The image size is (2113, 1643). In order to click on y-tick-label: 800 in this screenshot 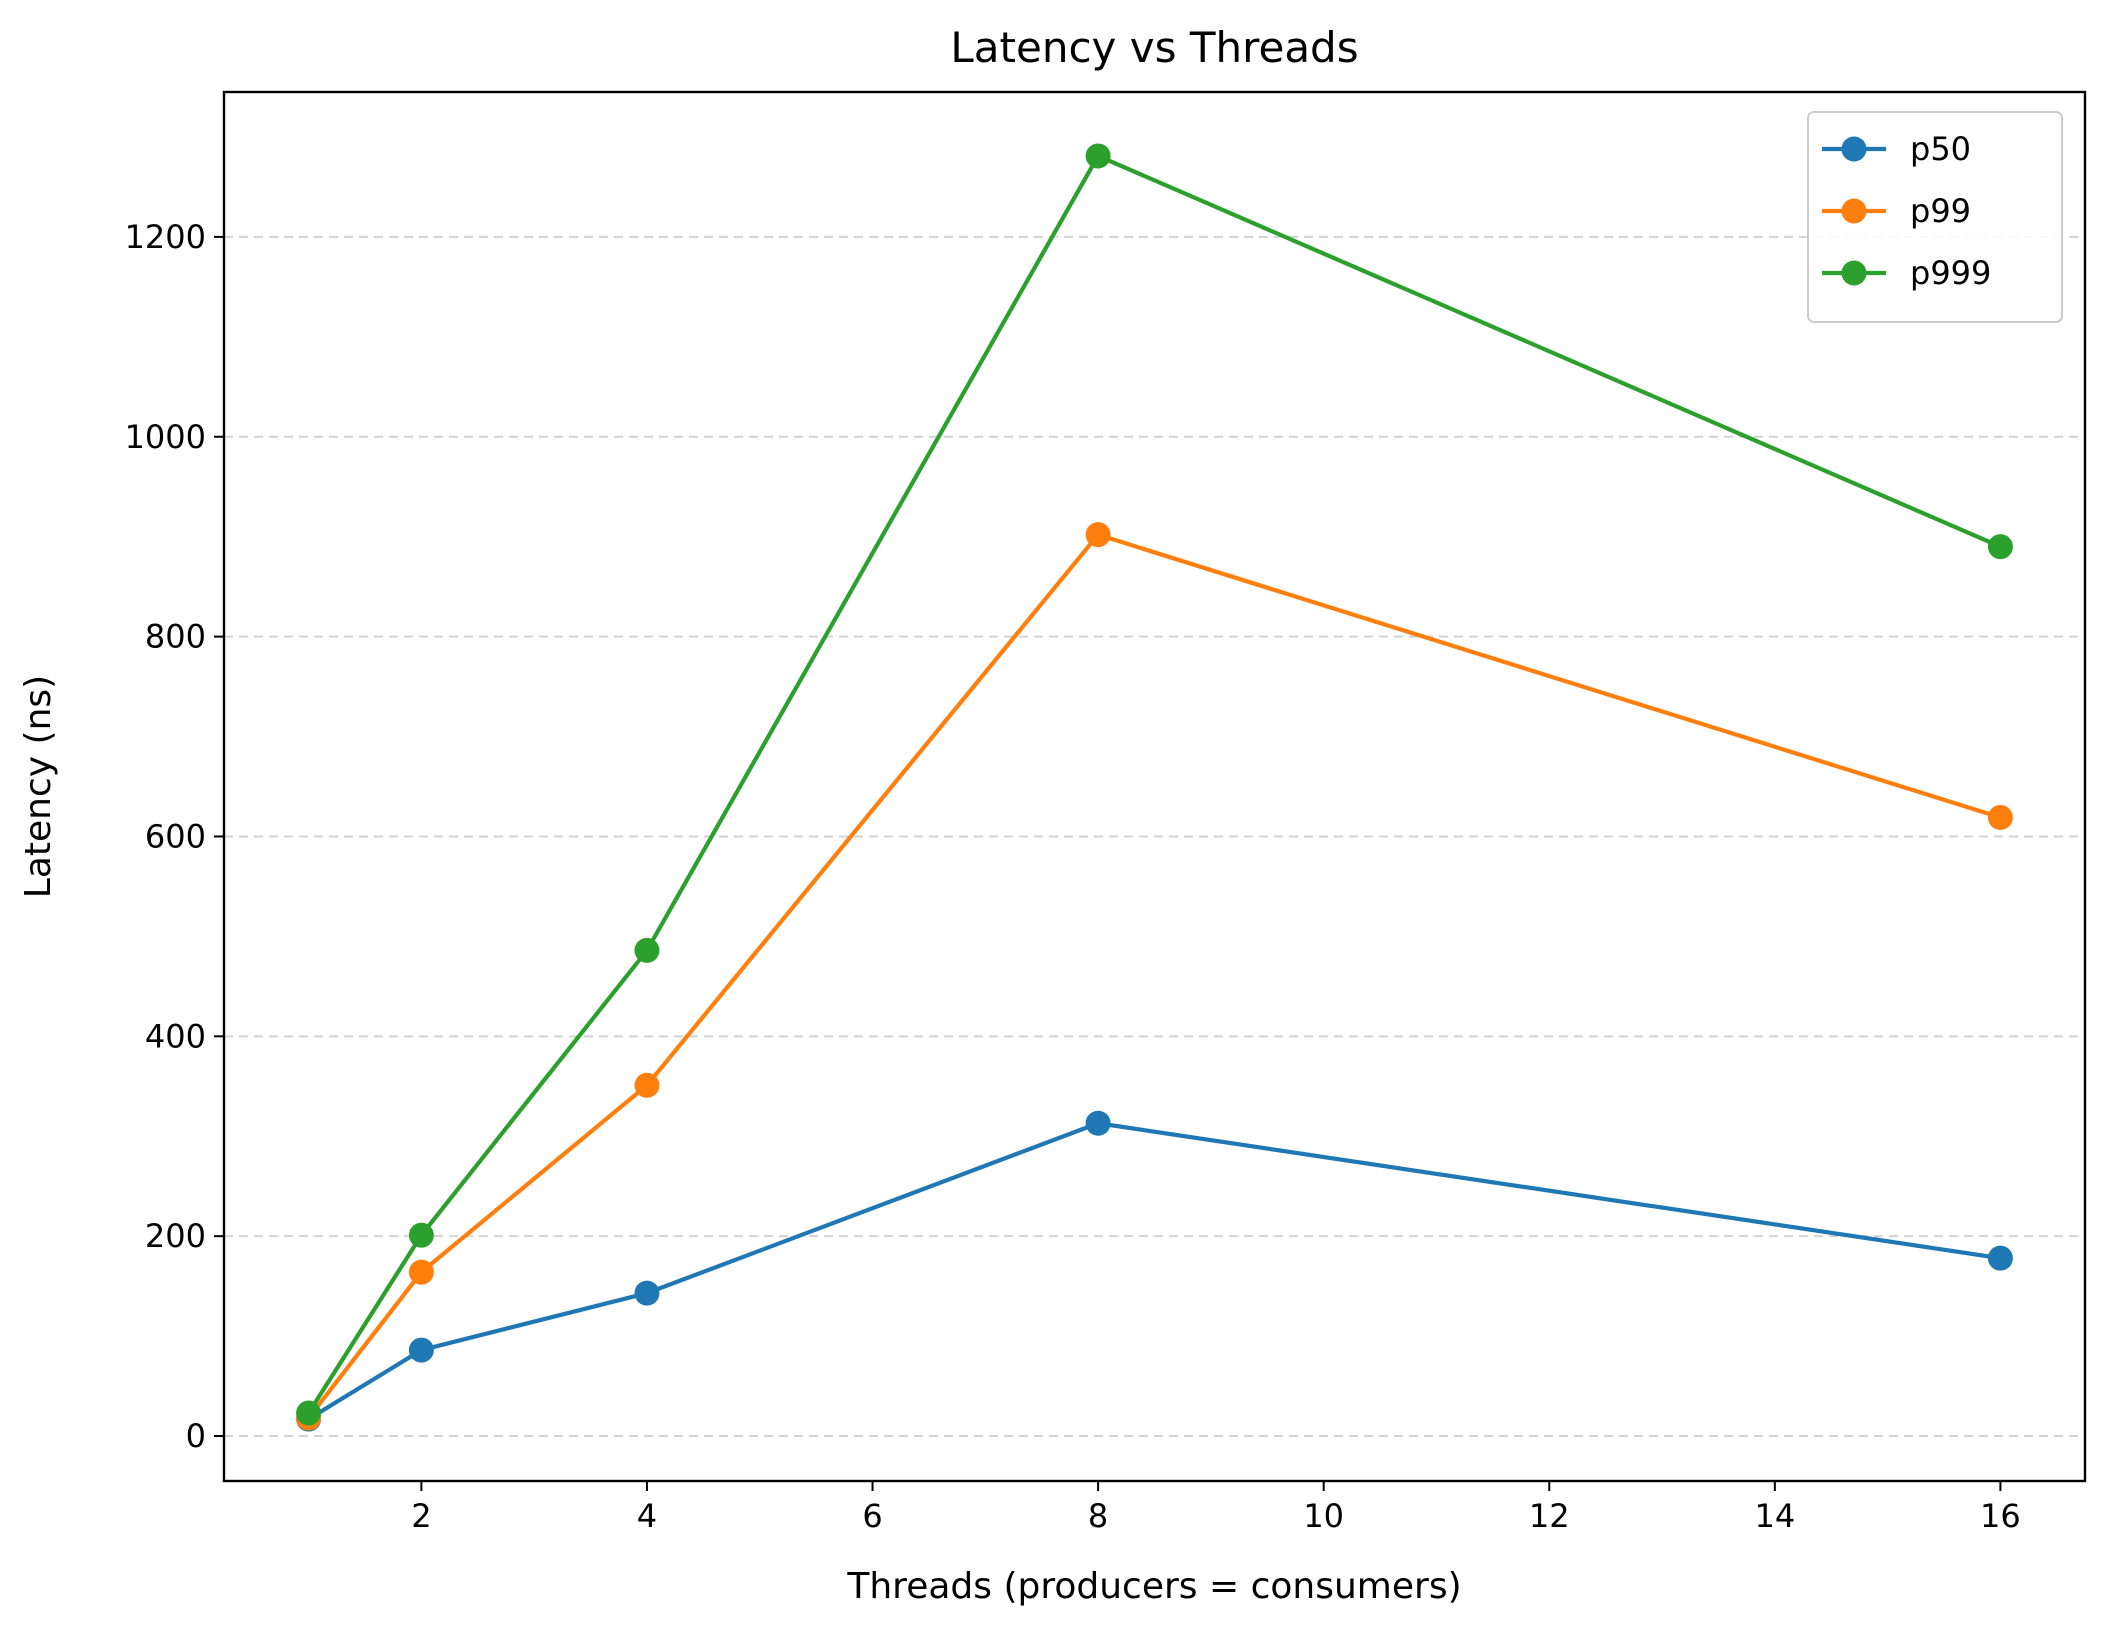, I will do `click(175, 637)`.